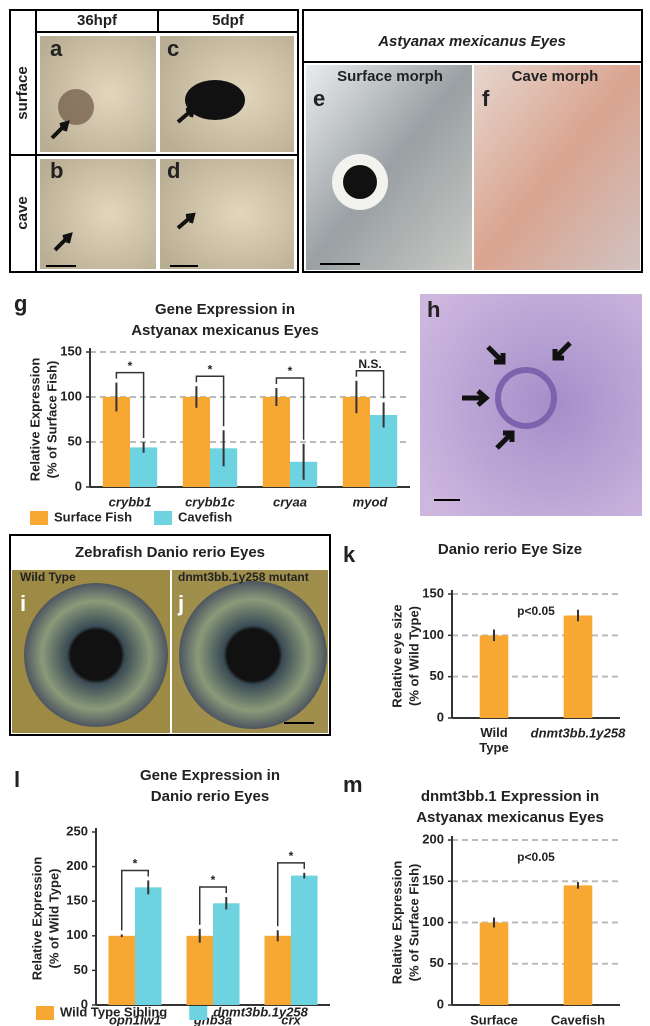 The height and width of the screenshot is (1026, 650). What do you see at coordinates (135, 1019) in the screenshot?
I see `x-tick-label: opn1lw1` at bounding box center [135, 1019].